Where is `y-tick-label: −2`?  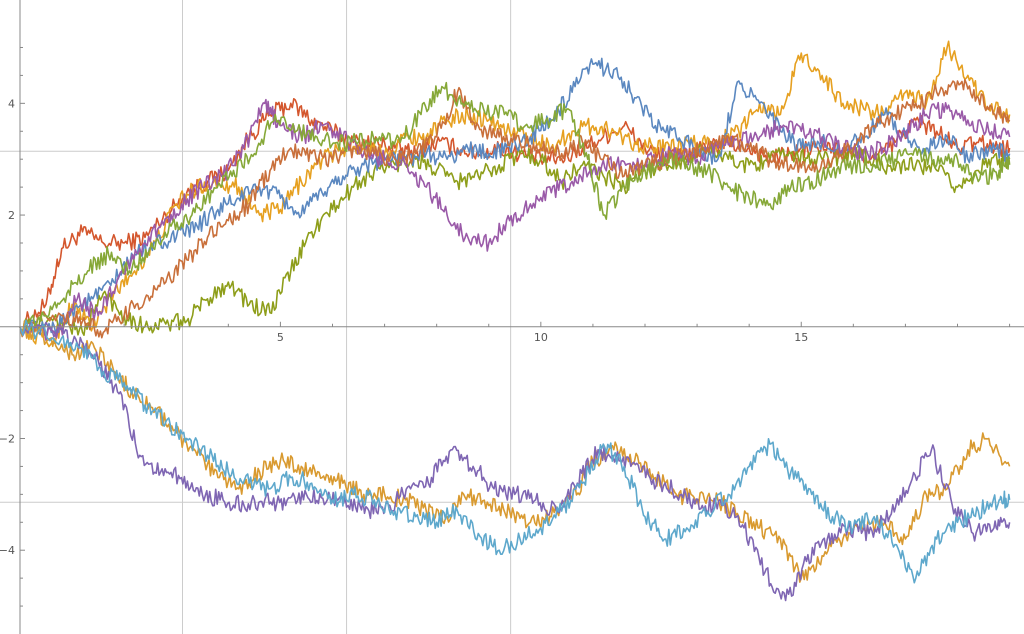 y-tick-label: −2 is located at coordinates (7, 438).